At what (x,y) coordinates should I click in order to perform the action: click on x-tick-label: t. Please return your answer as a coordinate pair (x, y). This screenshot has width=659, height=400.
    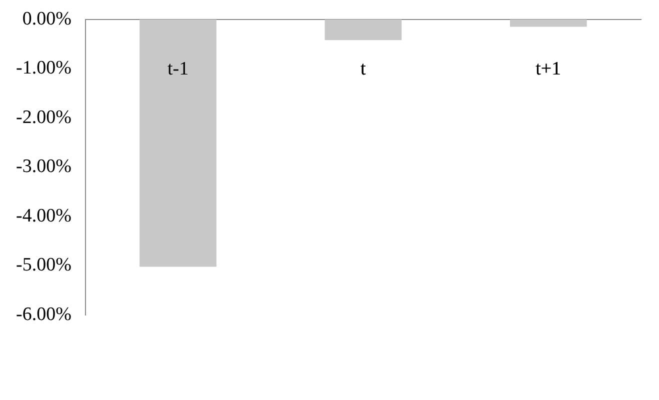
    Looking at the image, I should click on (363, 69).